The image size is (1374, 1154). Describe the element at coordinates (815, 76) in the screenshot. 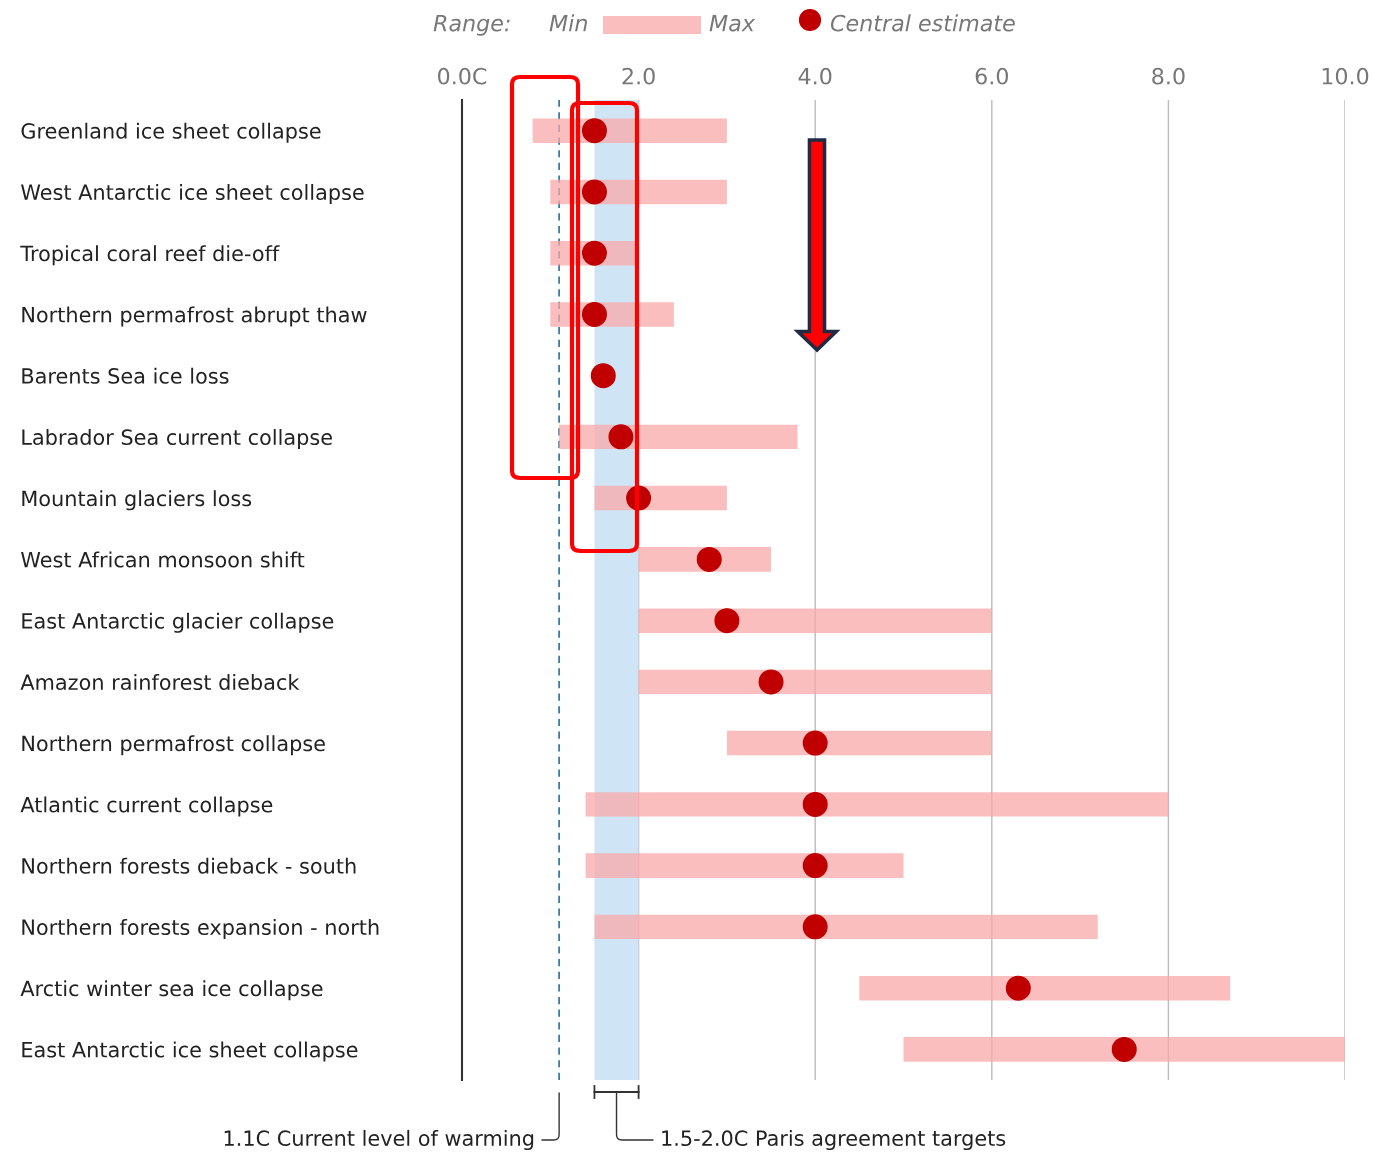

I see `x-tick-label: 4.0` at that location.